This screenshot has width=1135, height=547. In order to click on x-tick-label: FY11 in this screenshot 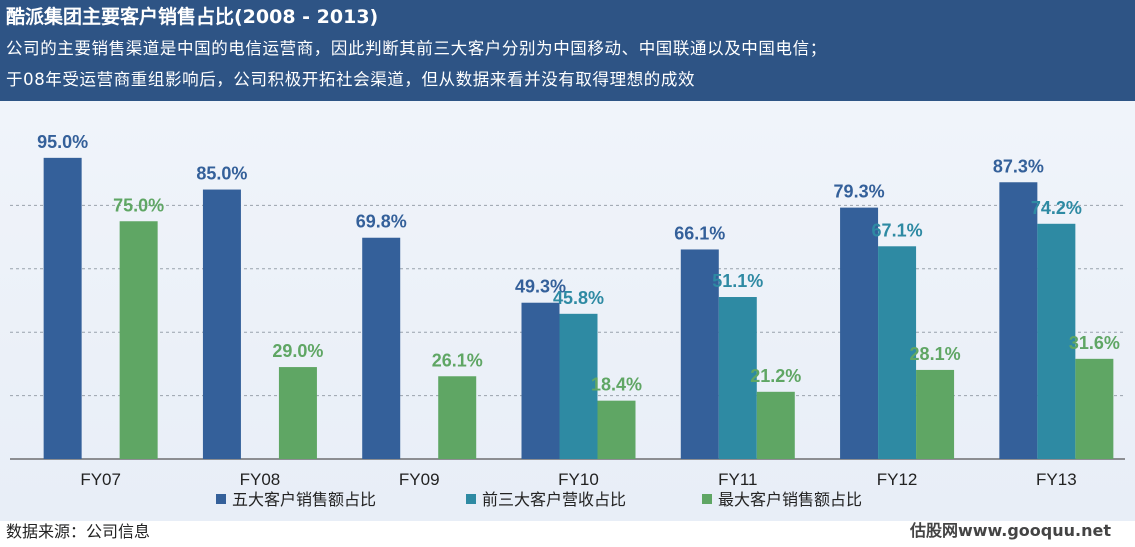, I will do `click(737, 479)`.